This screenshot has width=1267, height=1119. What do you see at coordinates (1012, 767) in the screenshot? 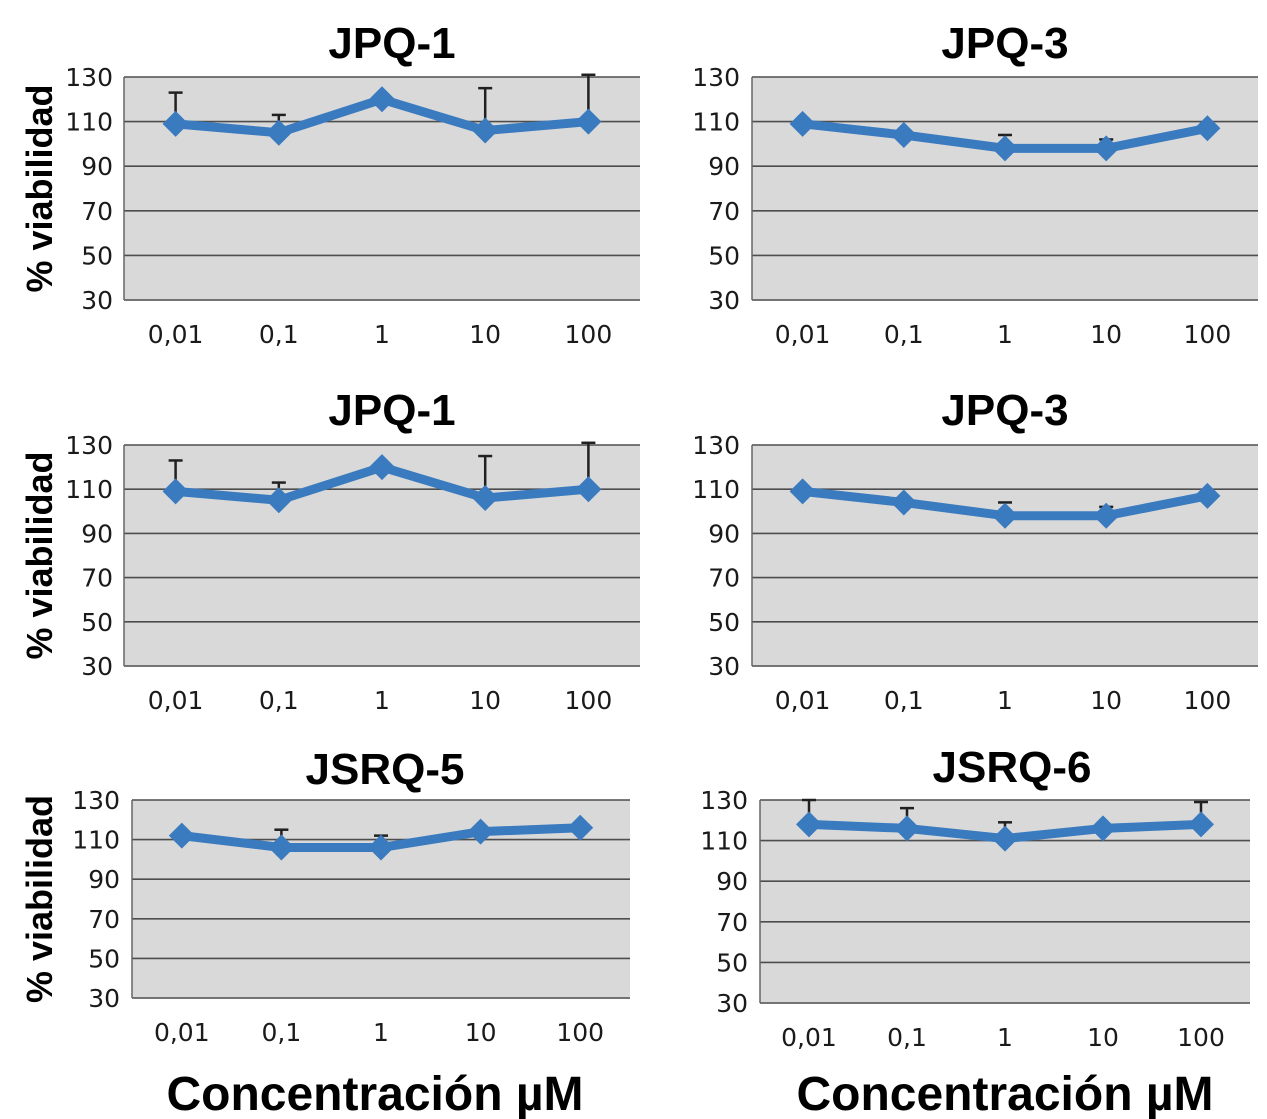
I see `chart-title: JSRQ-6` at bounding box center [1012, 767].